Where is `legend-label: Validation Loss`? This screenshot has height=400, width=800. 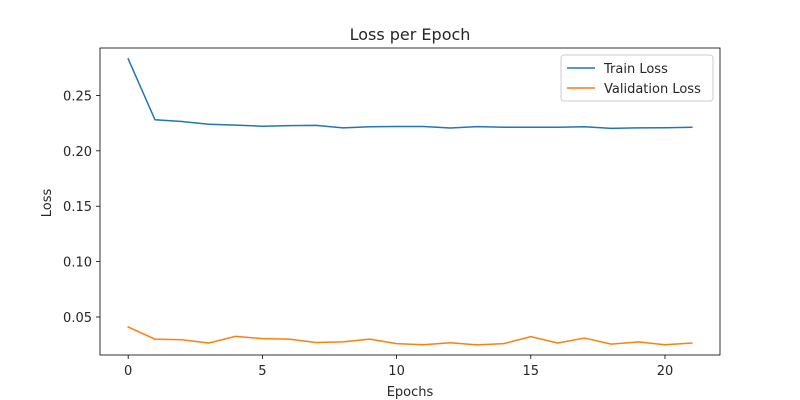
legend-label: Validation Loss is located at coordinates (652, 89).